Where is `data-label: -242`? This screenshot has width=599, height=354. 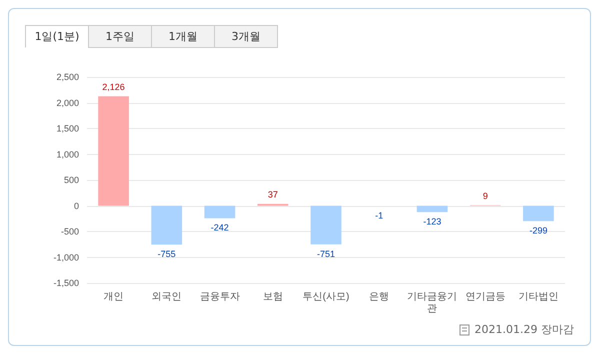
data-label: -242 is located at coordinates (219, 227).